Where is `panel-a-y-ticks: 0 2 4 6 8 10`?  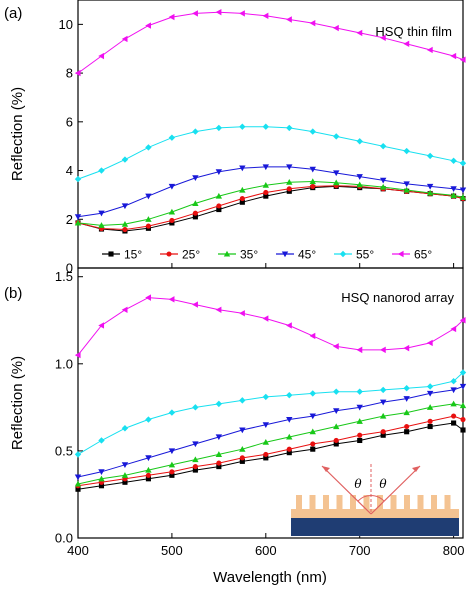 panel-a-y-ticks: 0 2 4 6 8 10 is located at coordinates (71, 146).